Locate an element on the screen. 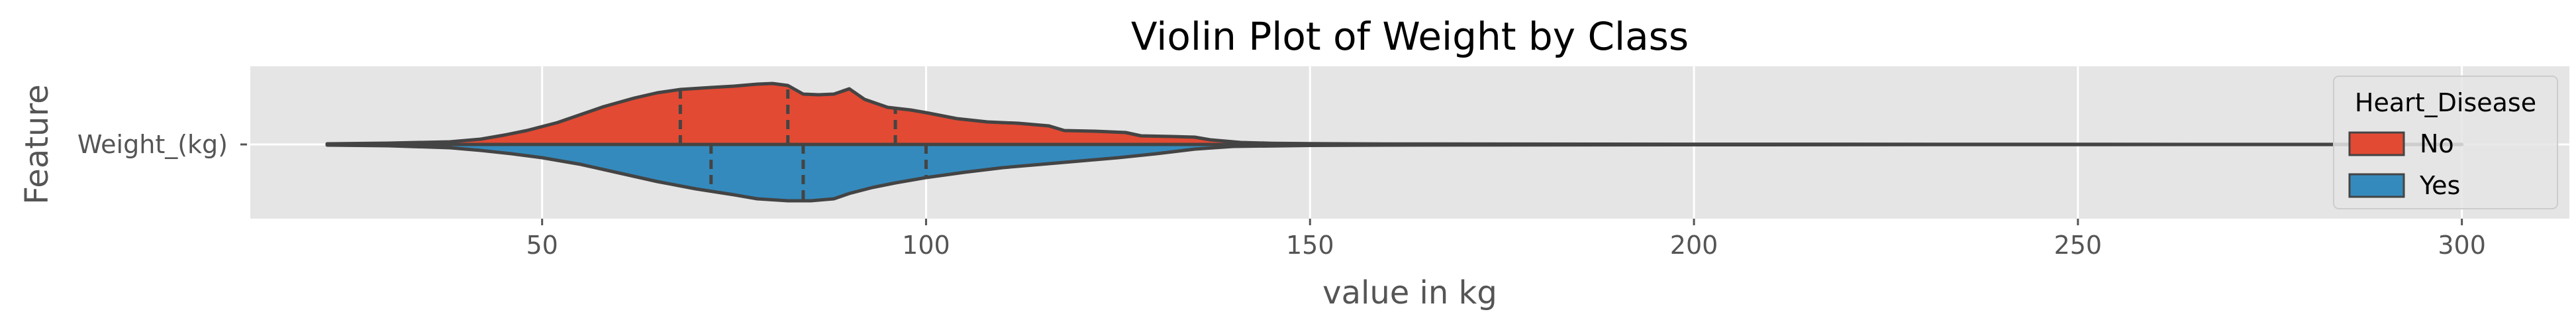  x-axis-label: value in kg is located at coordinates (1409, 292).